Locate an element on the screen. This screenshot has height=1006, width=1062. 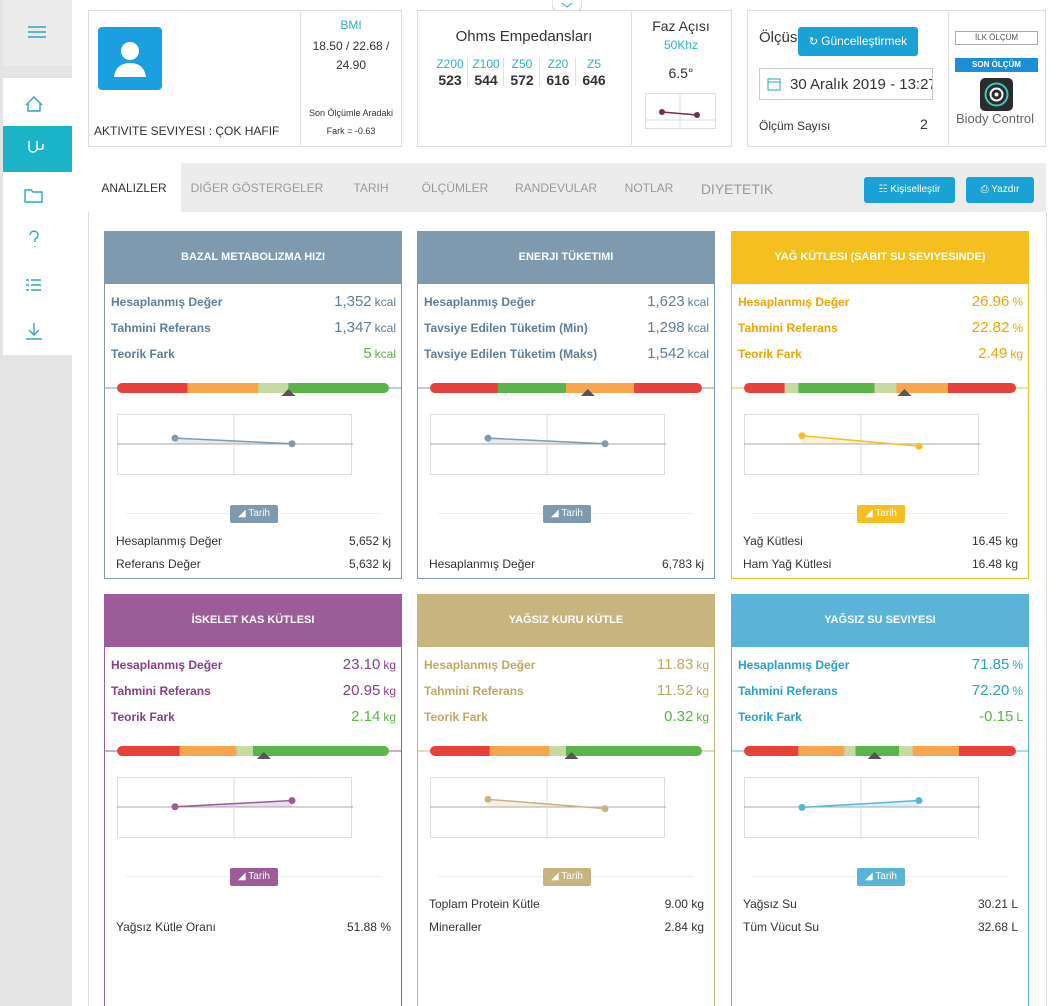
footer-label: Referans Değer is located at coordinates (158, 564).